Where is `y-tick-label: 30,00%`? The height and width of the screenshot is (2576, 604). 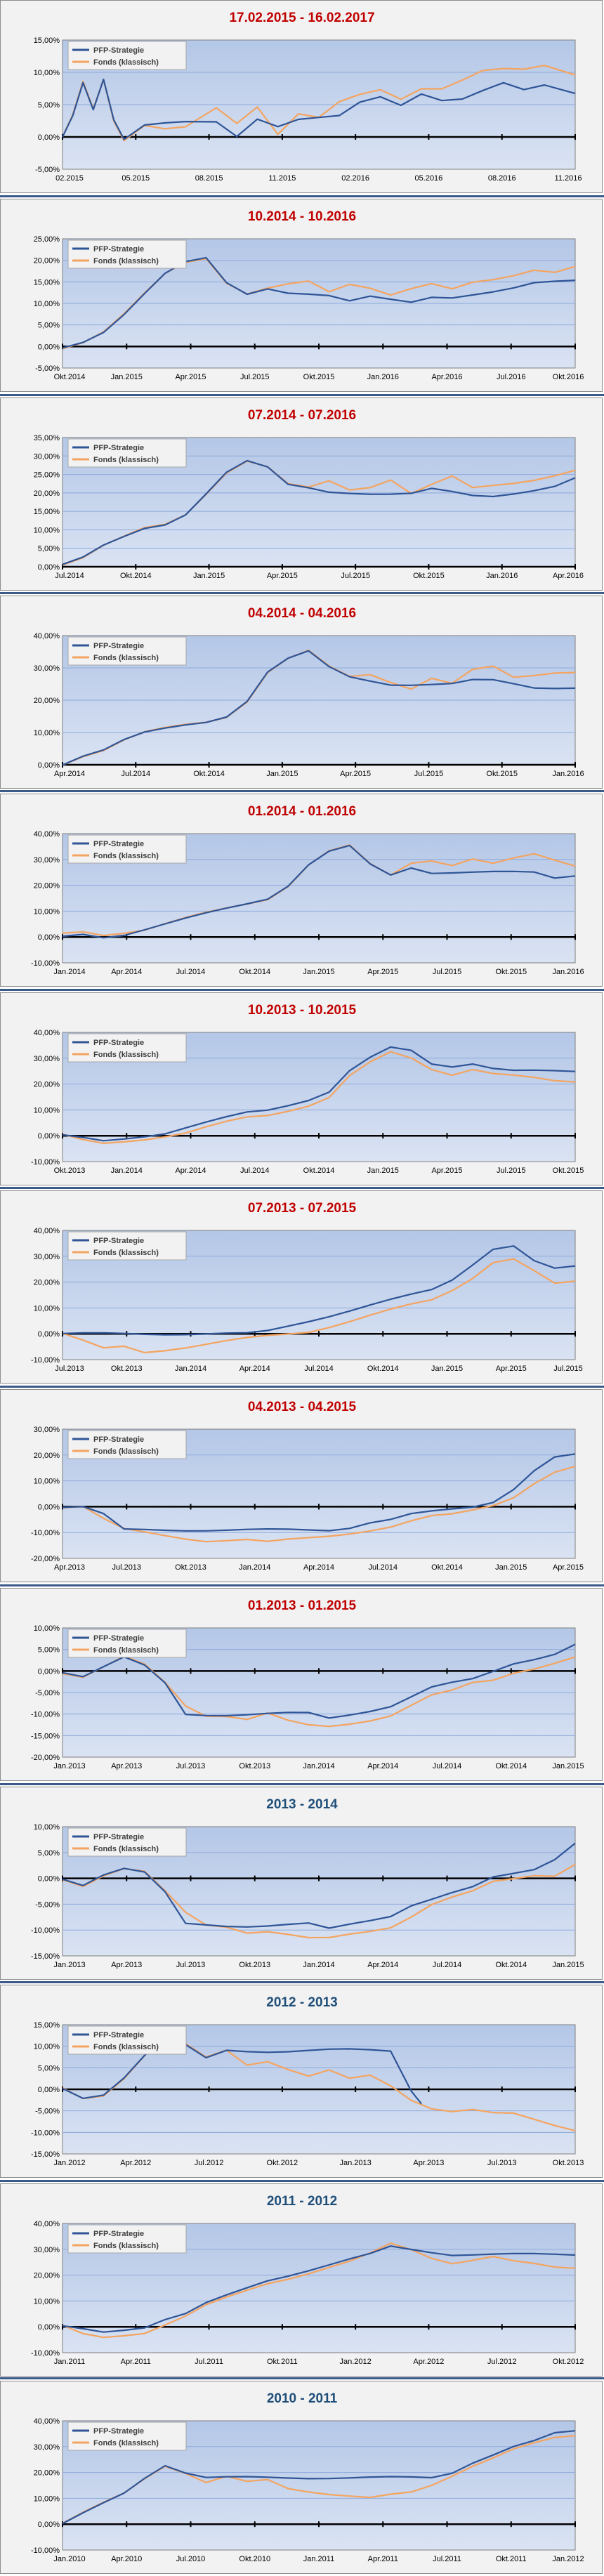 y-tick-label: 30,00% is located at coordinates (47, 2250).